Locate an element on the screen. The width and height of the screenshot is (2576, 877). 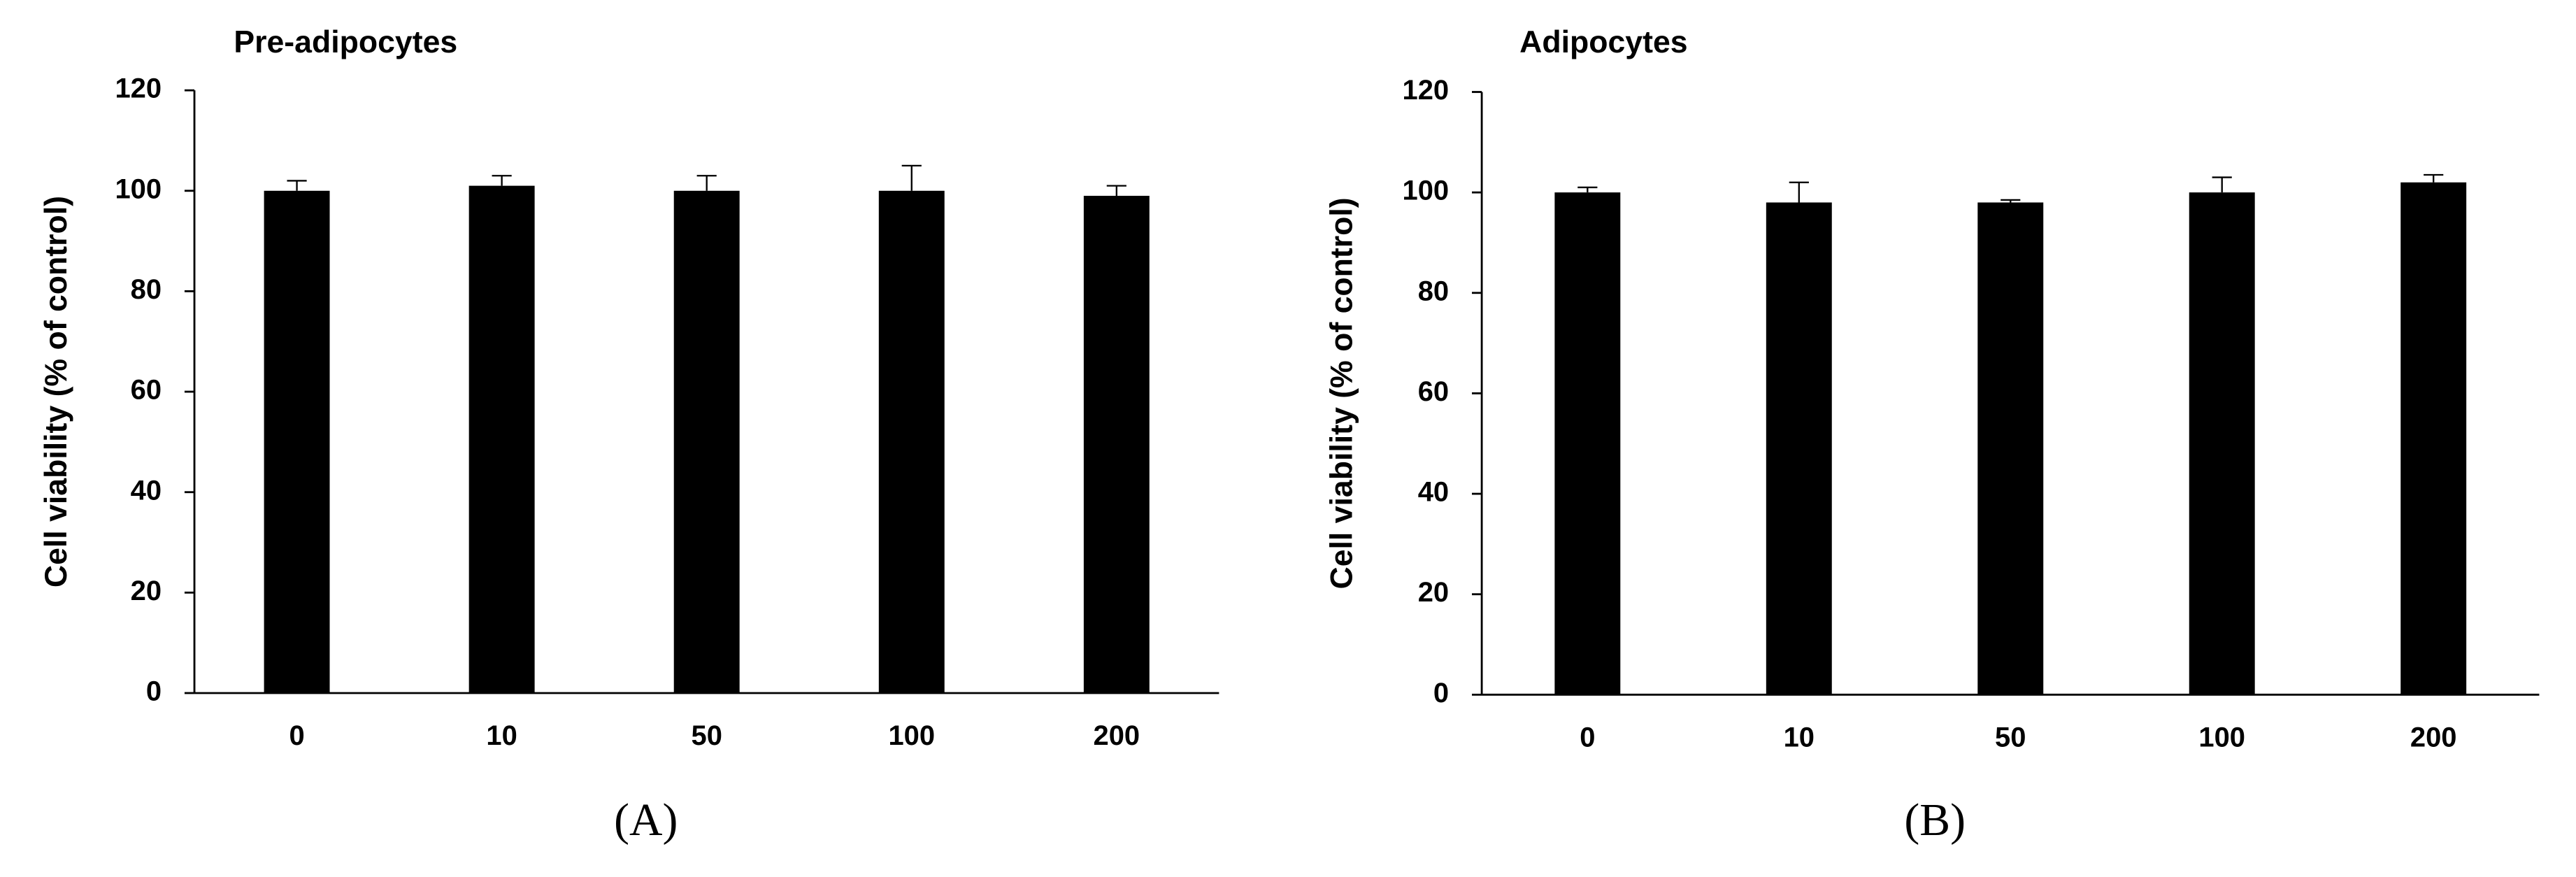
panel-label: (B) is located at coordinates (1935, 820).